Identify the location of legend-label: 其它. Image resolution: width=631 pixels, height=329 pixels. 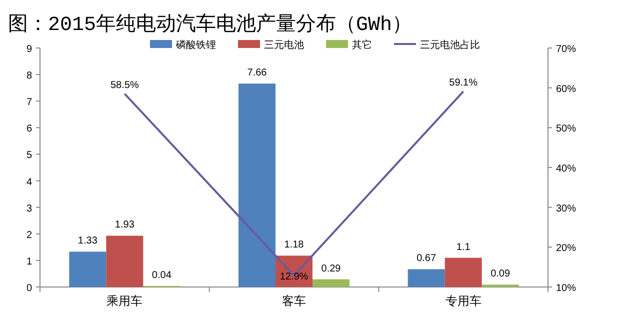
(362, 45).